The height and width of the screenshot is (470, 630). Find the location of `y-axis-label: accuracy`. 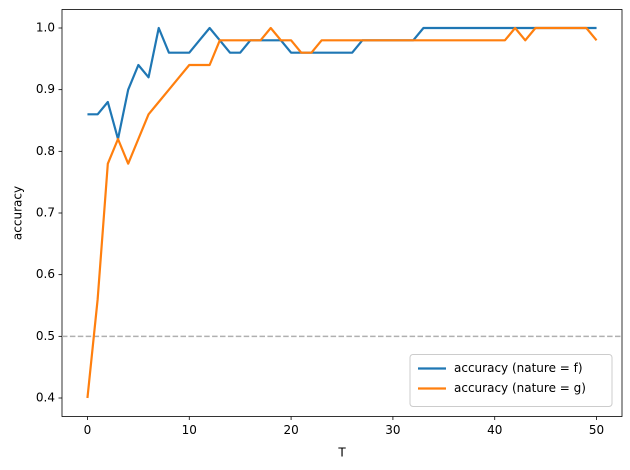

y-axis-label: accuracy is located at coordinates (18, 213).